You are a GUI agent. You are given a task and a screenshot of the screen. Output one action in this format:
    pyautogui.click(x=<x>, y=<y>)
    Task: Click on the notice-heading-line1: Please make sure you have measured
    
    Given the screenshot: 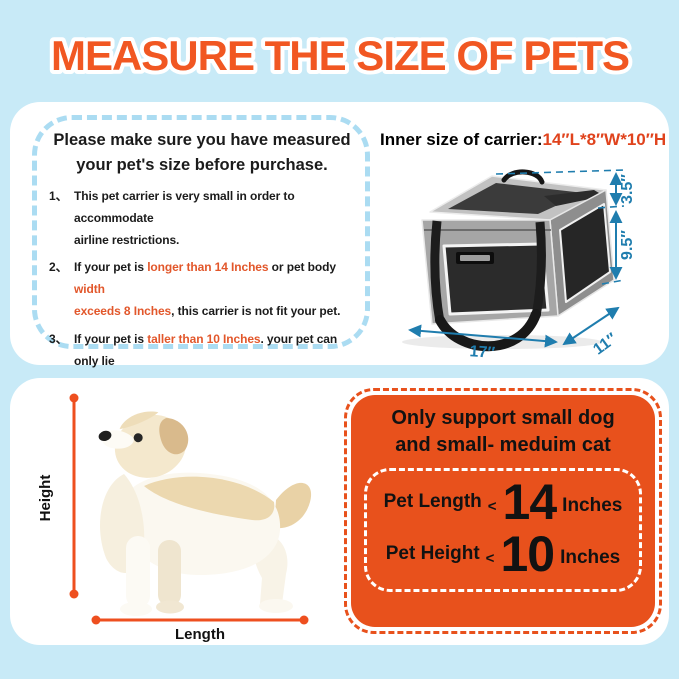 What is the action you would take?
    pyautogui.click(x=202, y=140)
    